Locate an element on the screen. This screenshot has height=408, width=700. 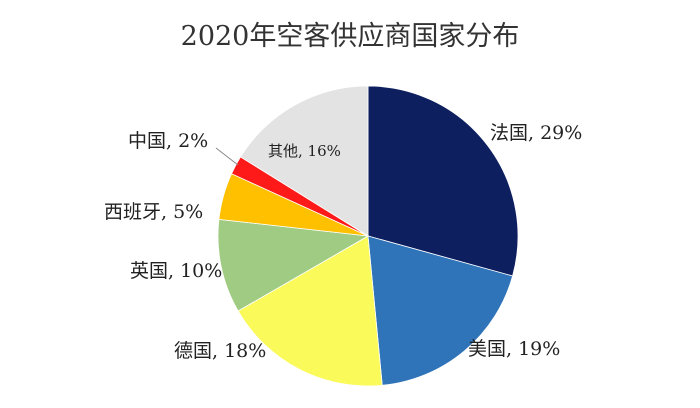
slice-label-5: 西班牙, 5% is located at coordinates (153, 212).